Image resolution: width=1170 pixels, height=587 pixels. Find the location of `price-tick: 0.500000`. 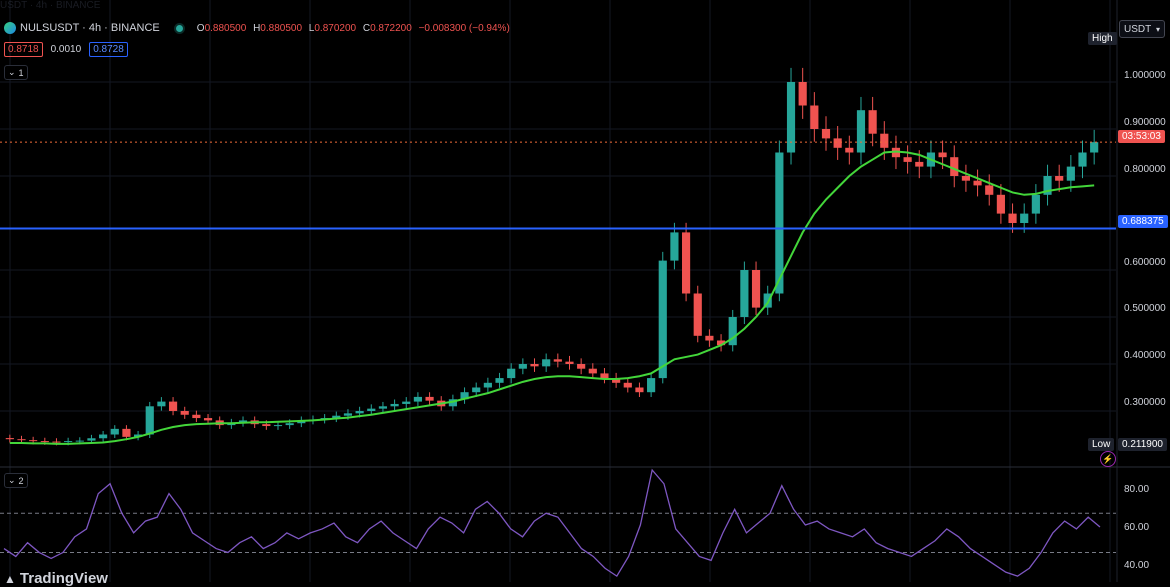

price-tick: 0.500000 is located at coordinates (1145, 308).